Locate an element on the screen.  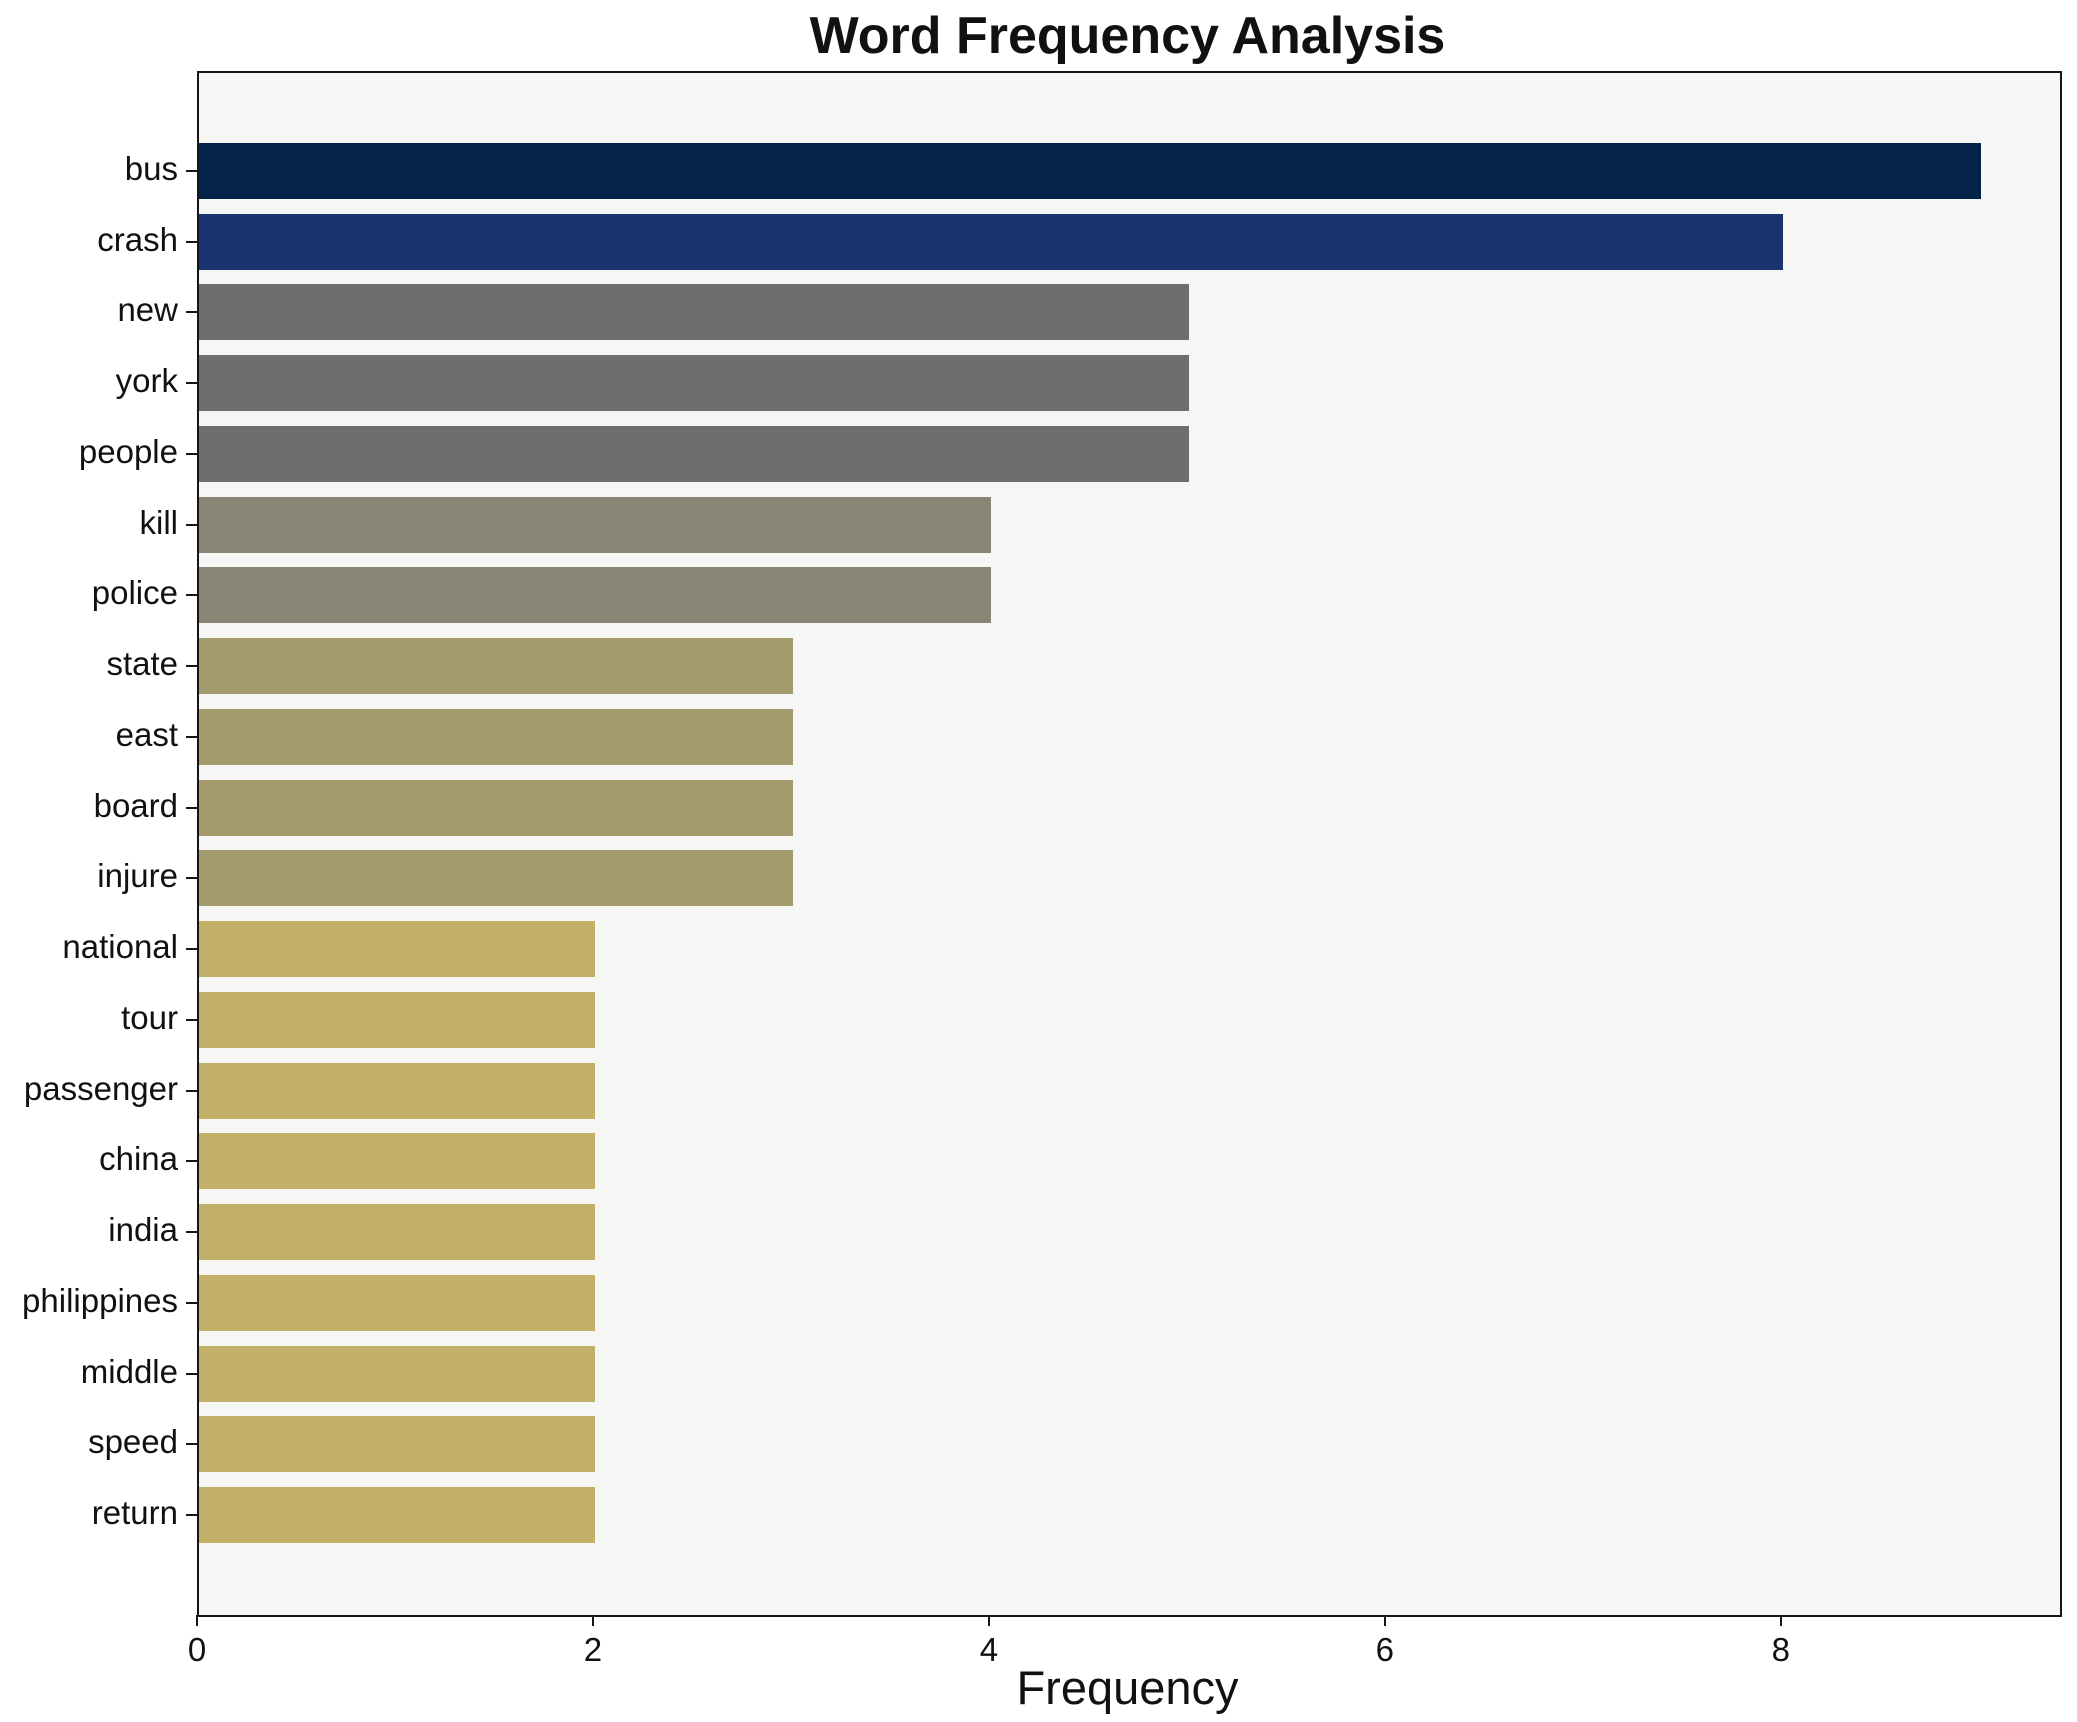
bar-crash is located at coordinates (991, 241).